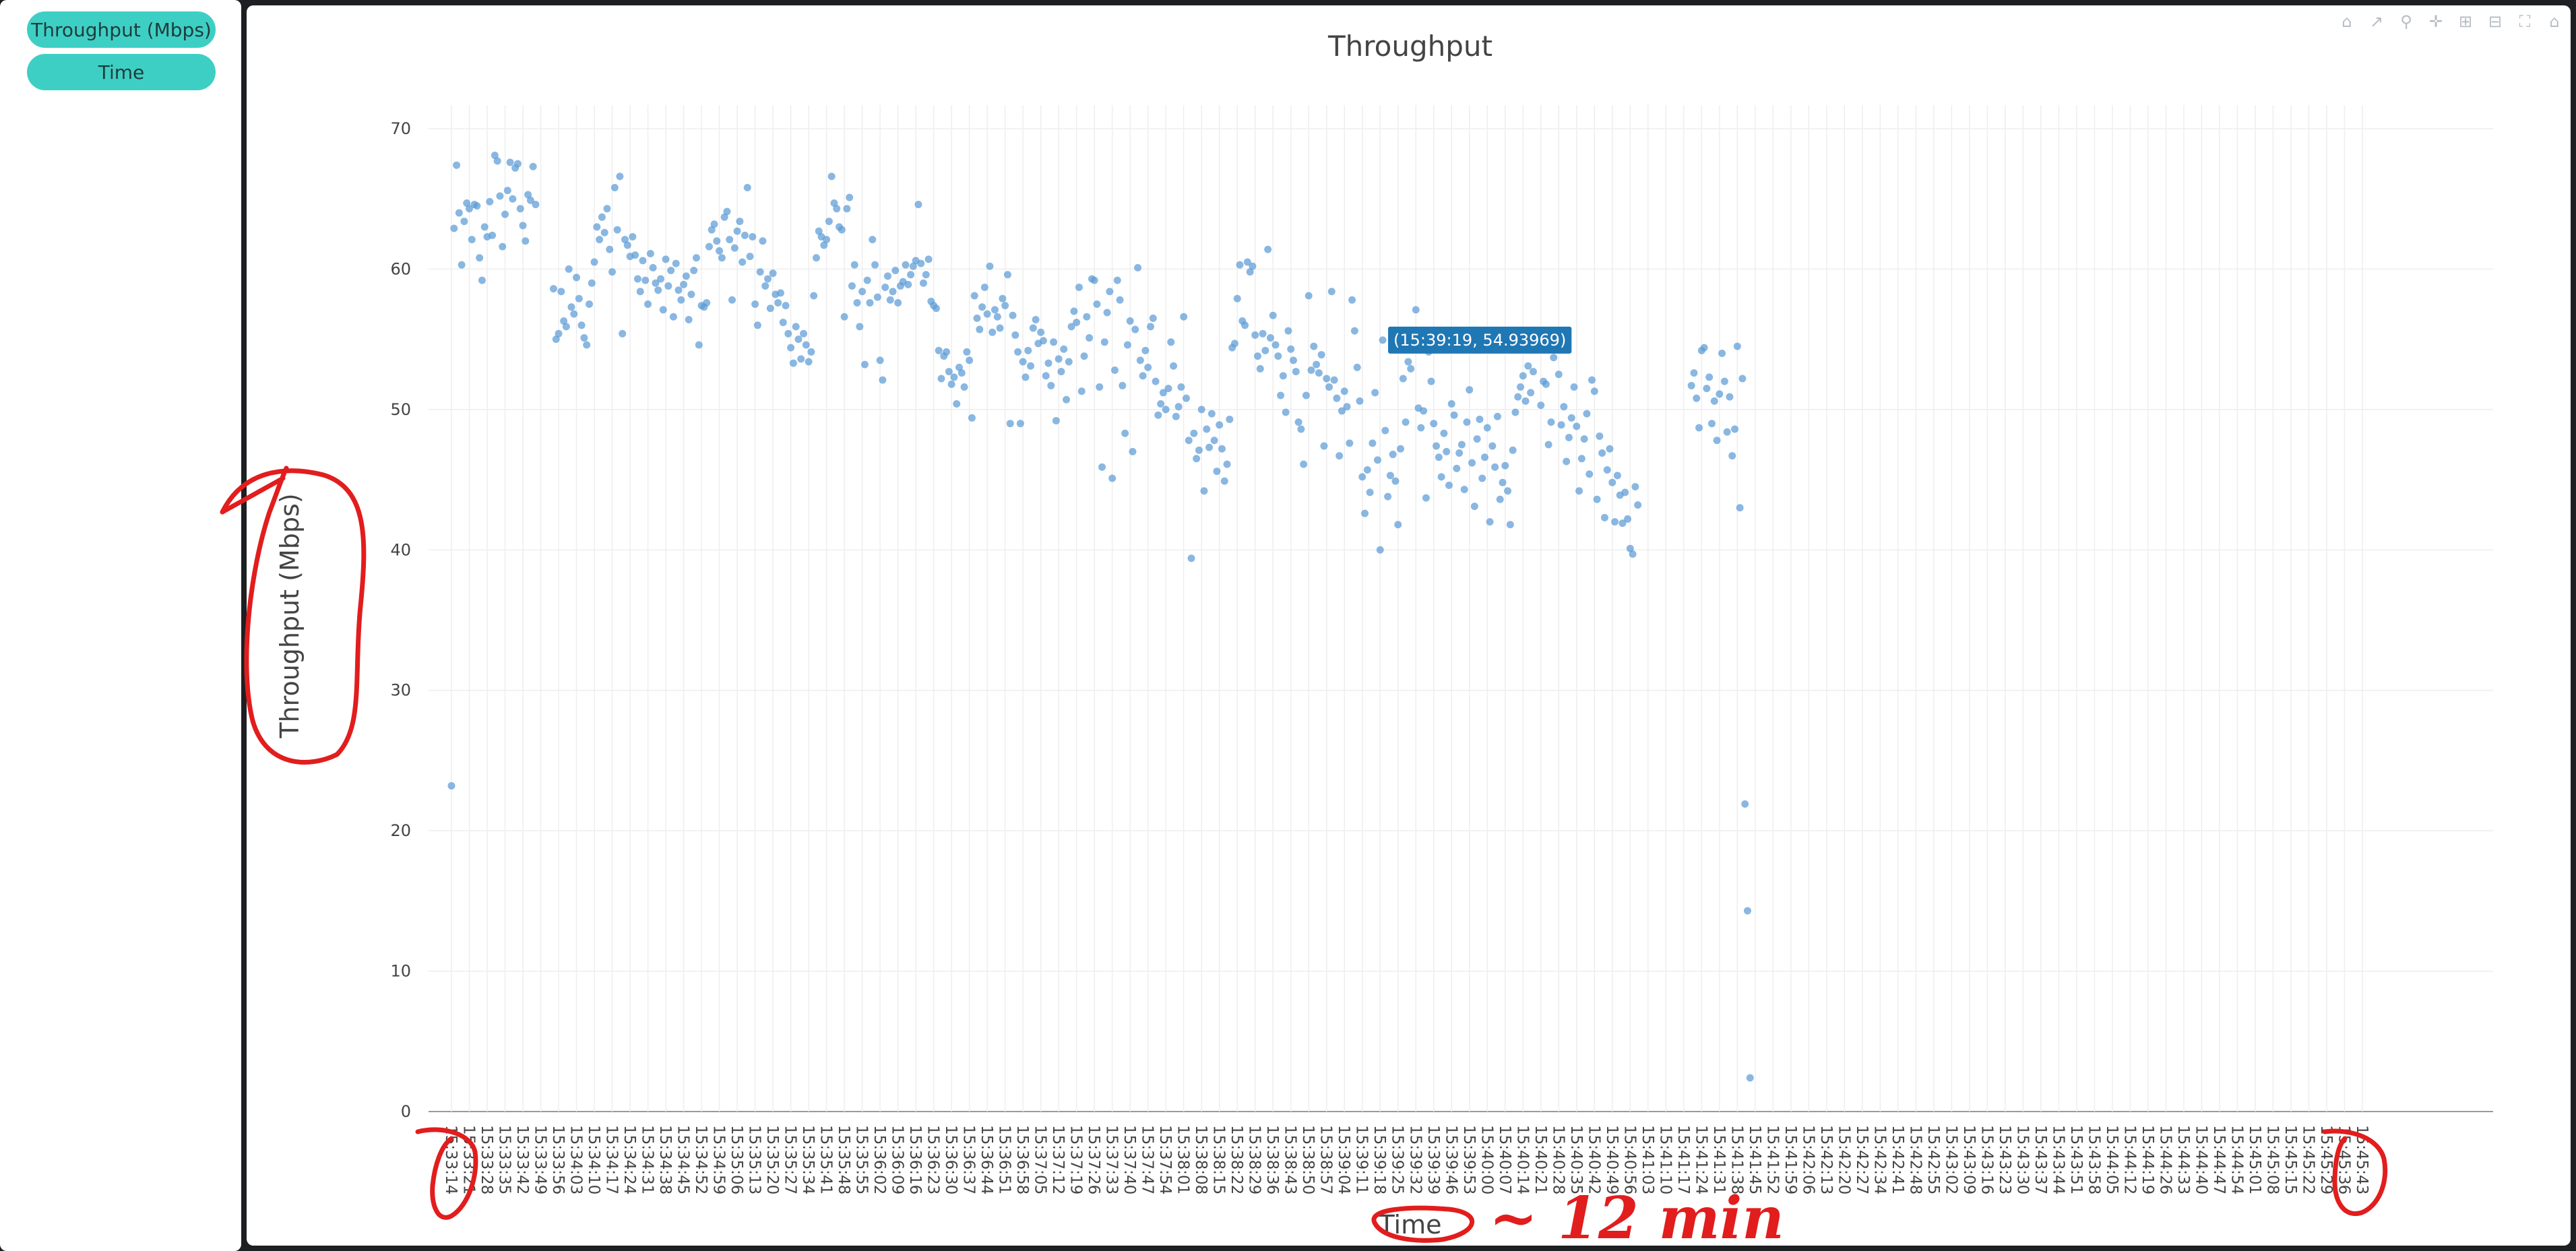  Describe the element at coordinates (2495, 22) in the screenshot. I see `zoom-out-icon: ⊟` at that location.